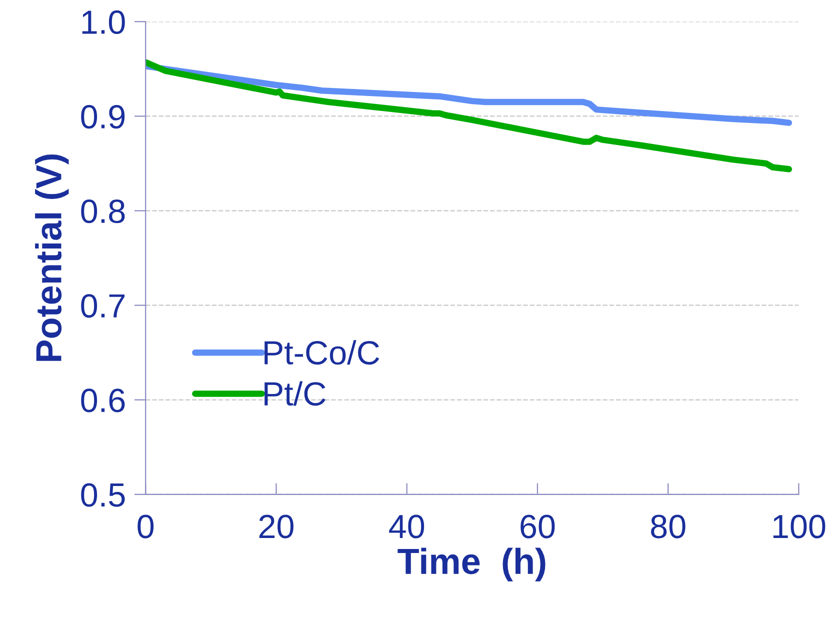  What do you see at coordinates (406, 526) in the screenshot?
I see `x-tick-label: 40` at bounding box center [406, 526].